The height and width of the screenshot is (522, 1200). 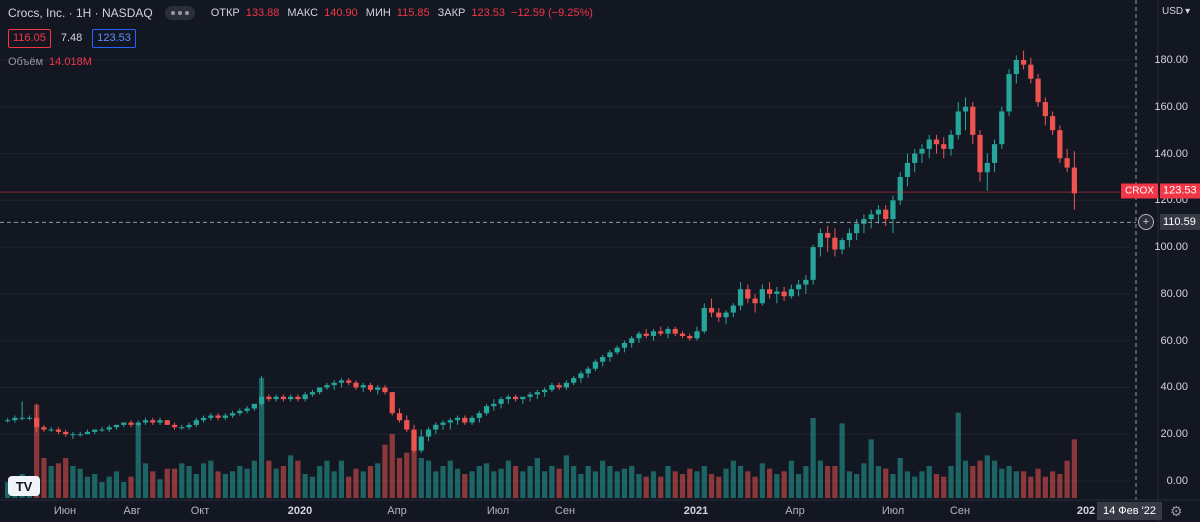 I want to click on price-tick-label: 80.00, so click(x=1174, y=293).